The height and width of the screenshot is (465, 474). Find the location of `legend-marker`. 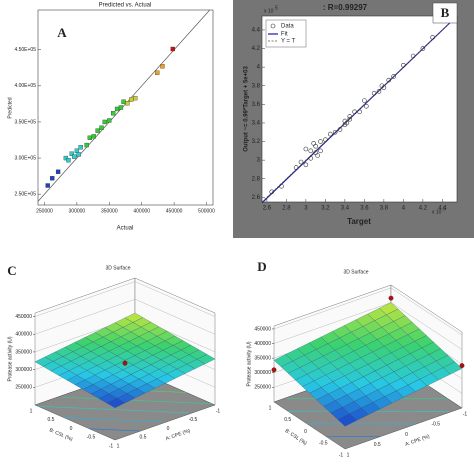

legend-marker is located at coordinates (273, 26).